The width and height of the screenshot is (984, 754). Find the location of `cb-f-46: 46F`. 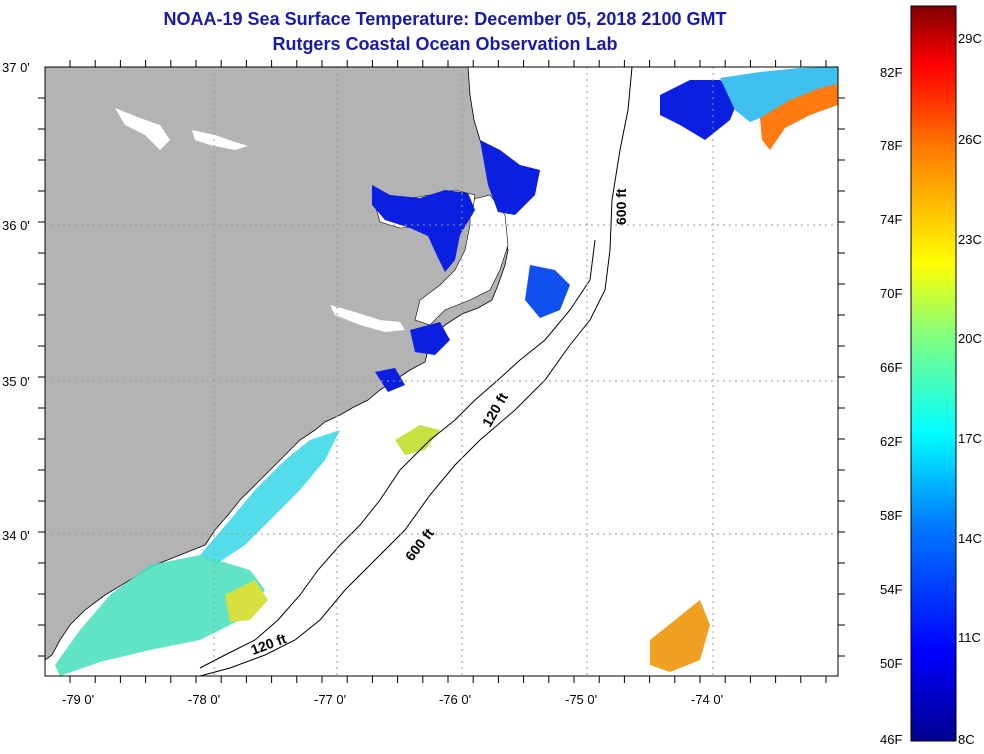

cb-f-46: 46F is located at coordinates (891, 739).